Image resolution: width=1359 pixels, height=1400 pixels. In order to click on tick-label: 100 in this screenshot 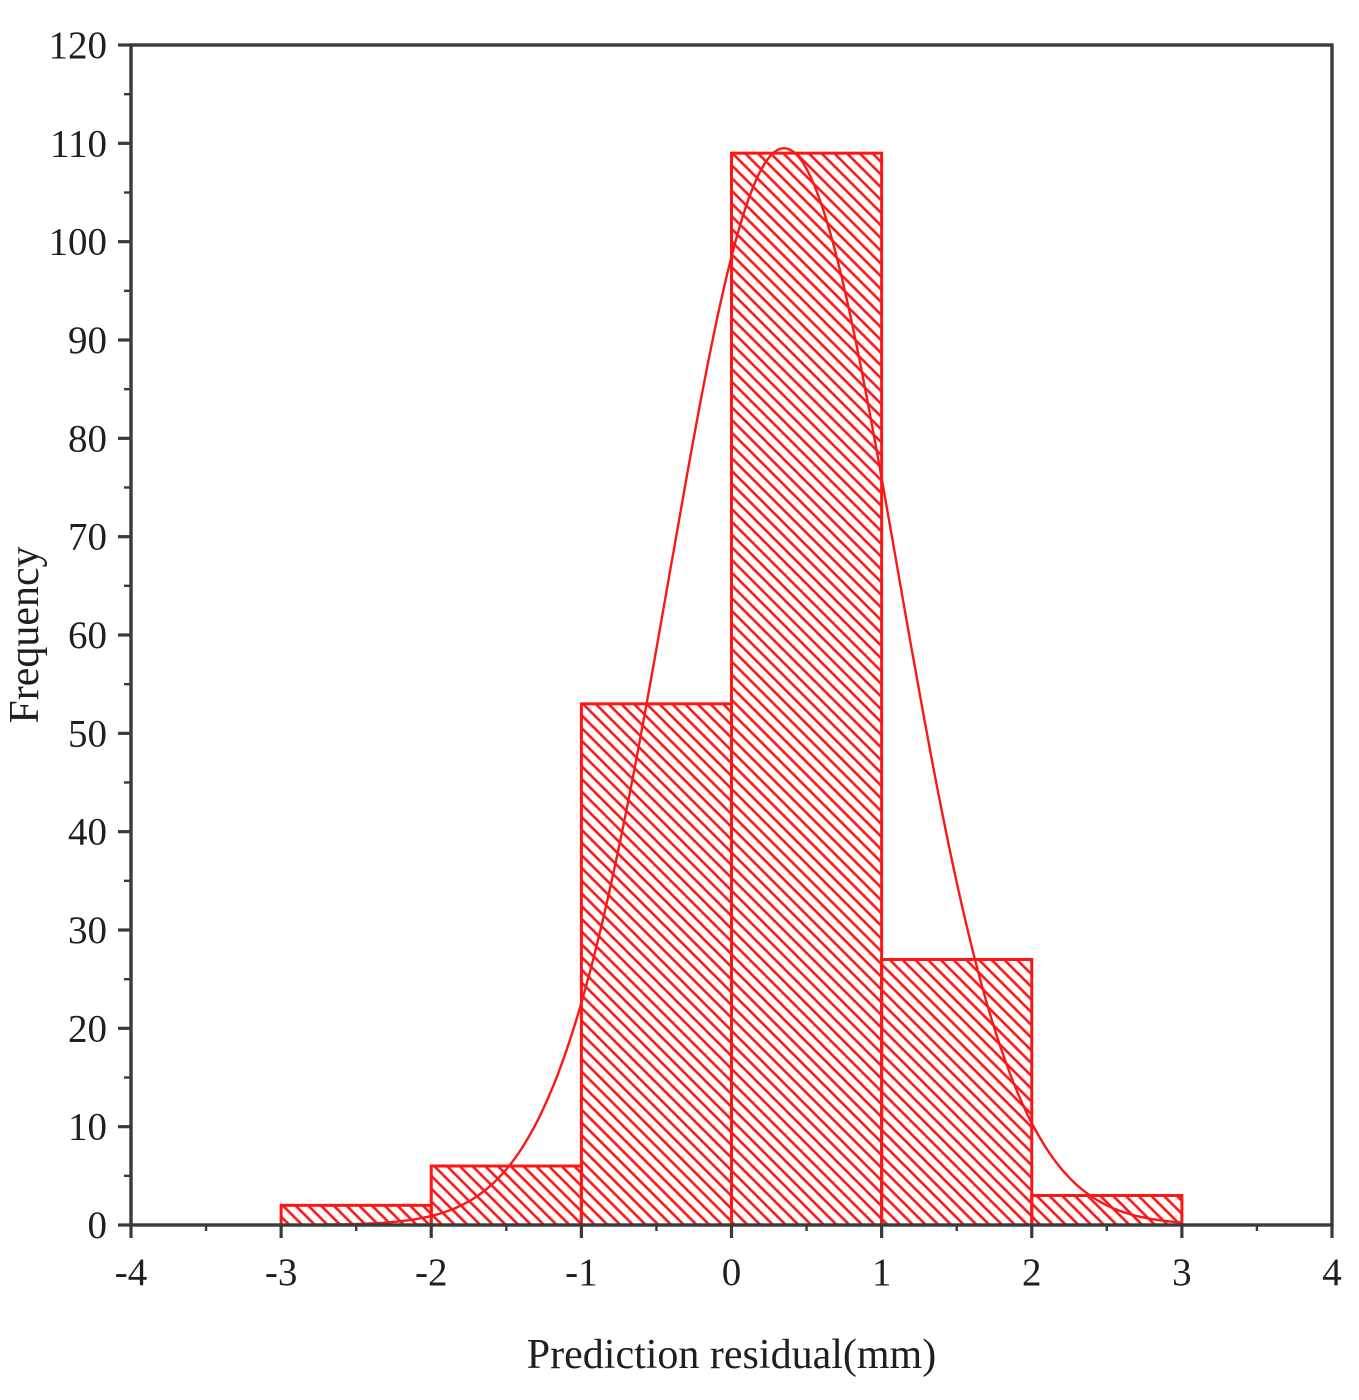, I will do `click(78, 242)`.